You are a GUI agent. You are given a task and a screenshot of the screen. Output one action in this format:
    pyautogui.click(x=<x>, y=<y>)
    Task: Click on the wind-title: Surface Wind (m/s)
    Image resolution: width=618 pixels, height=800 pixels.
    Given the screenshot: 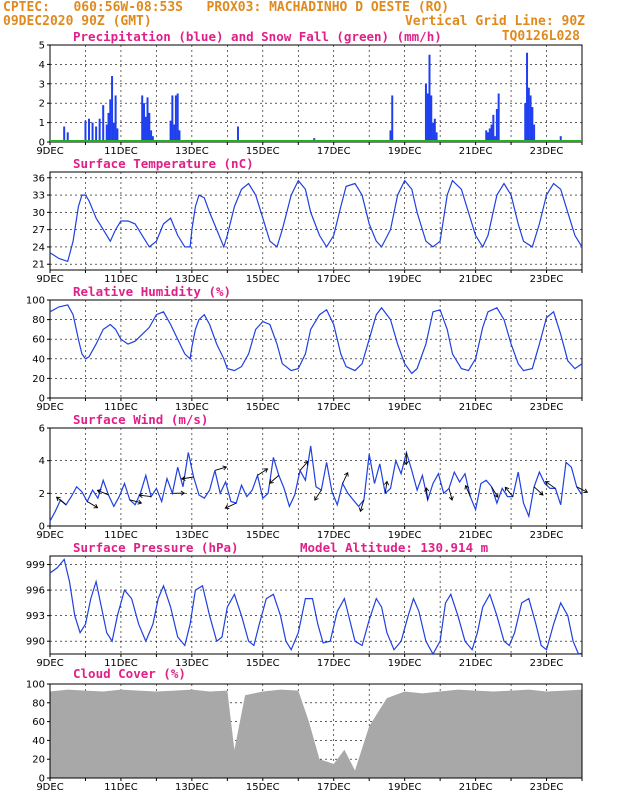 What is the action you would take?
    pyautogui.click(x=141, y=419)
    